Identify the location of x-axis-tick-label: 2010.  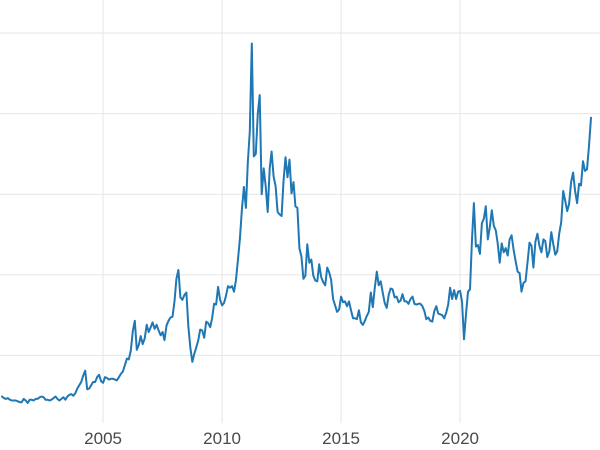
(222, 438).